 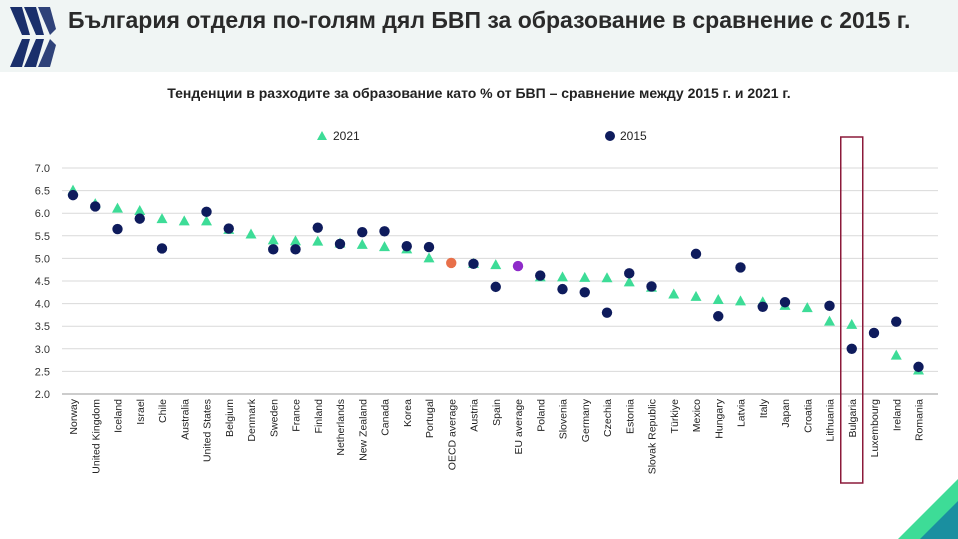 What do you see at coordinates (897, 415) in the screenshot?
I see `x-tick-label: Ireland` at bounding box center [897, 415].